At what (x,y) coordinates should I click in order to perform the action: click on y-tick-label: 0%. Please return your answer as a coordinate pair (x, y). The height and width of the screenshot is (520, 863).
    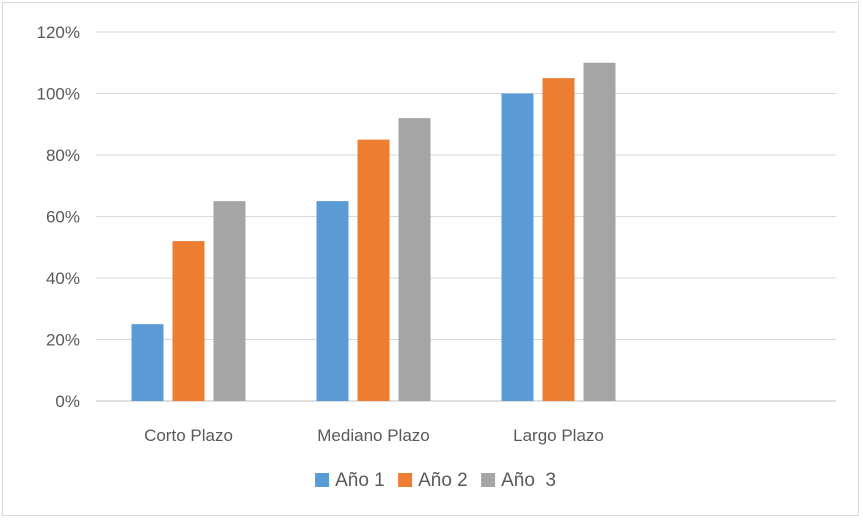
    Looking at the image, I should click on (67, 401).